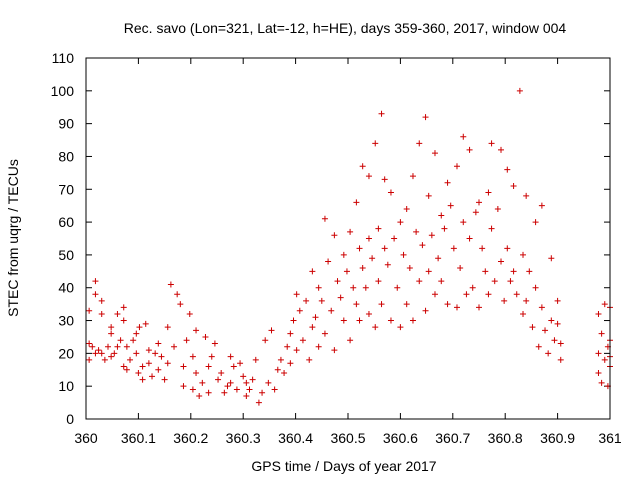 The width and height of the screenshot is (640, 480). I want to click on y-tick-label: 40, so click(66, 288).